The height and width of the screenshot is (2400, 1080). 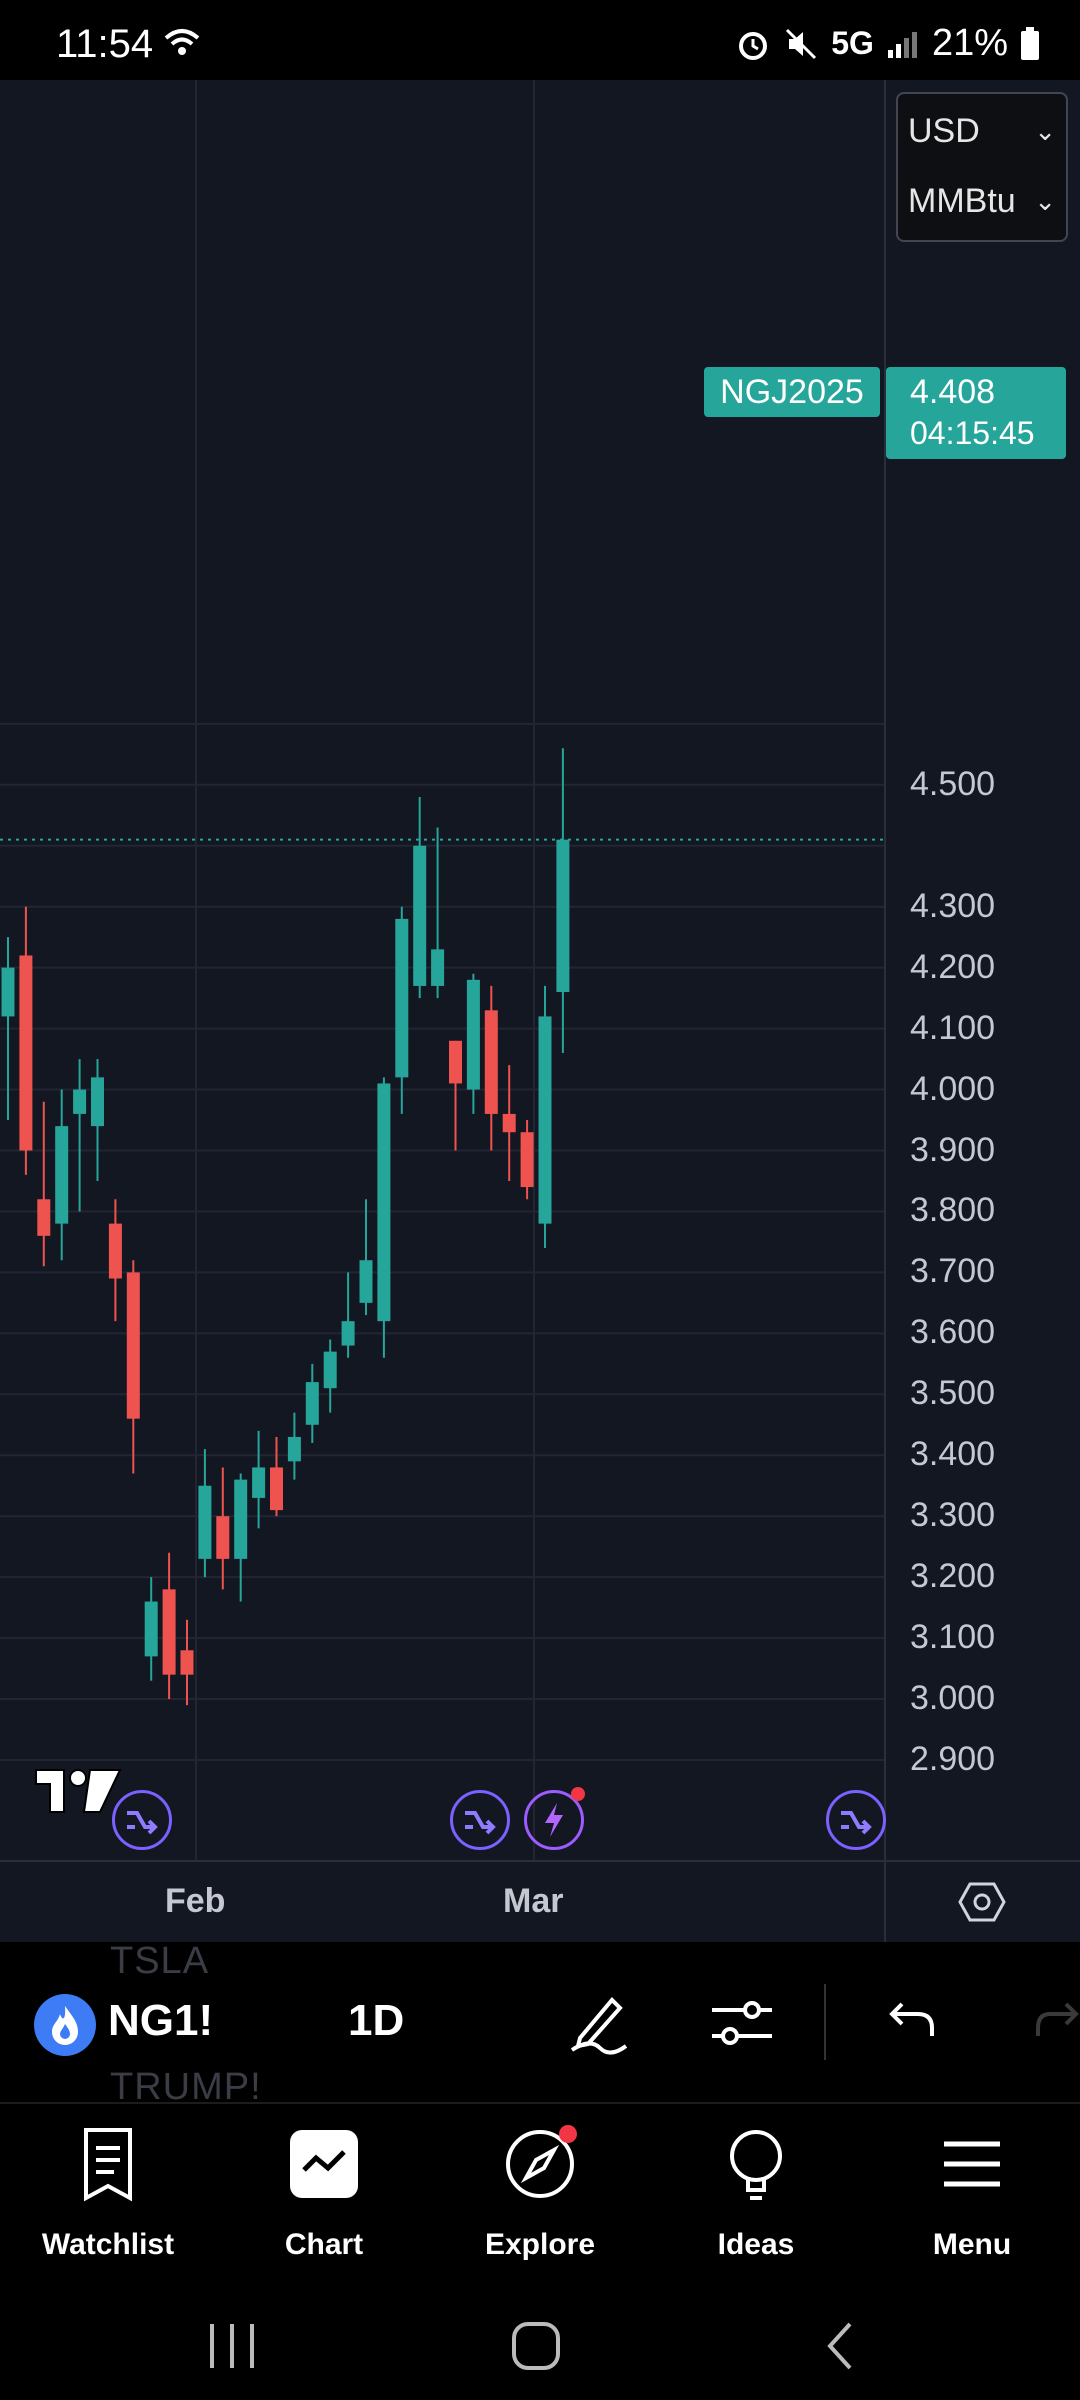 What do you see at coordinates (976, 413) in the screenshot?
I see `current-price-tag: 4.408 04:15:45` at bounding box center [976, 413].